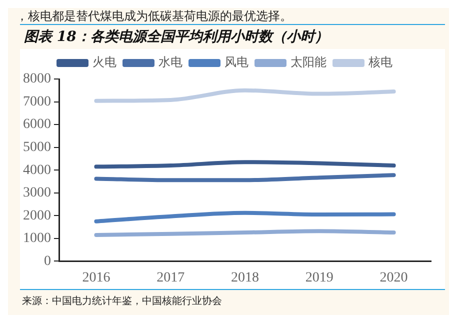 The width and height of the screenshot is (457, 323). Describe the element at coordinates (245, 278) in the screenshot. I see `x-tick-label: 2018` at that location.